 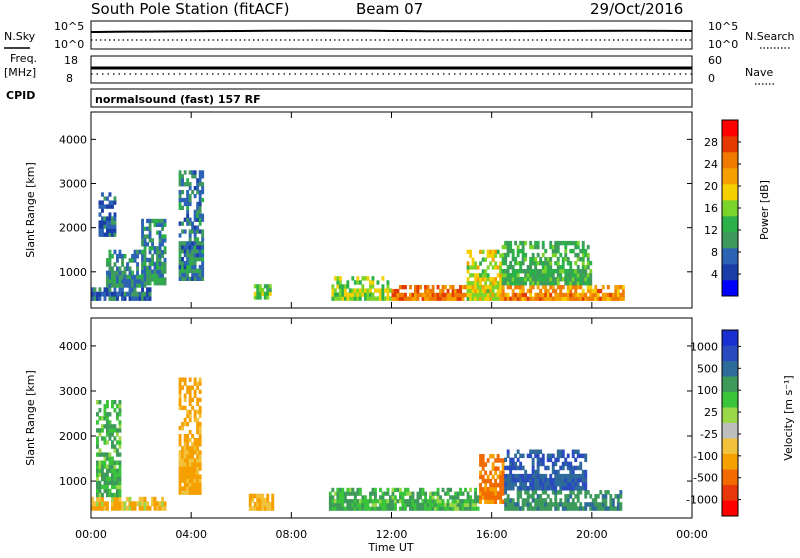 I want to click on colorbar-swatch, so click(x=730, y=415).